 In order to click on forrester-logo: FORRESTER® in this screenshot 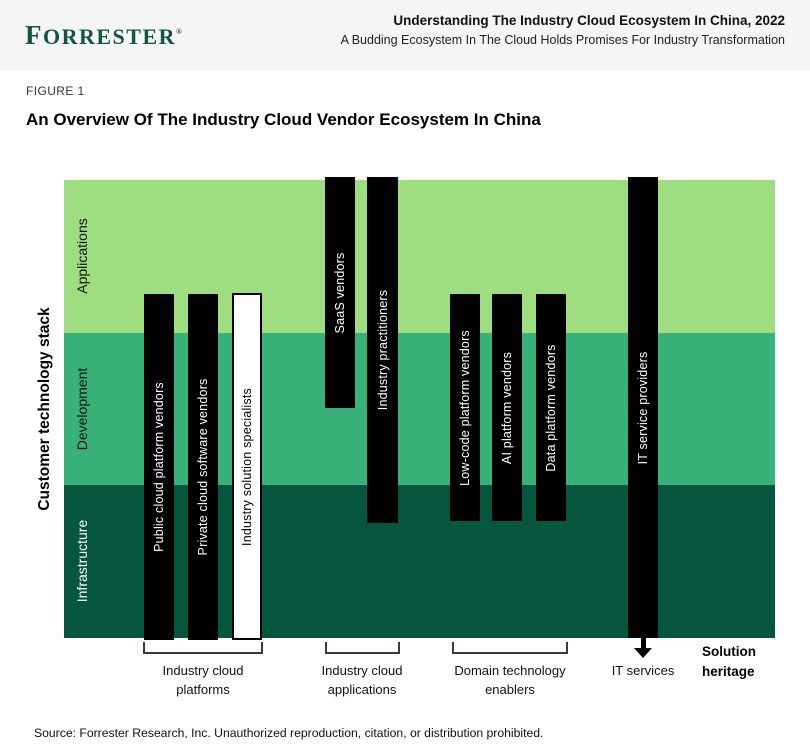, I will do `click(103, 35)`.